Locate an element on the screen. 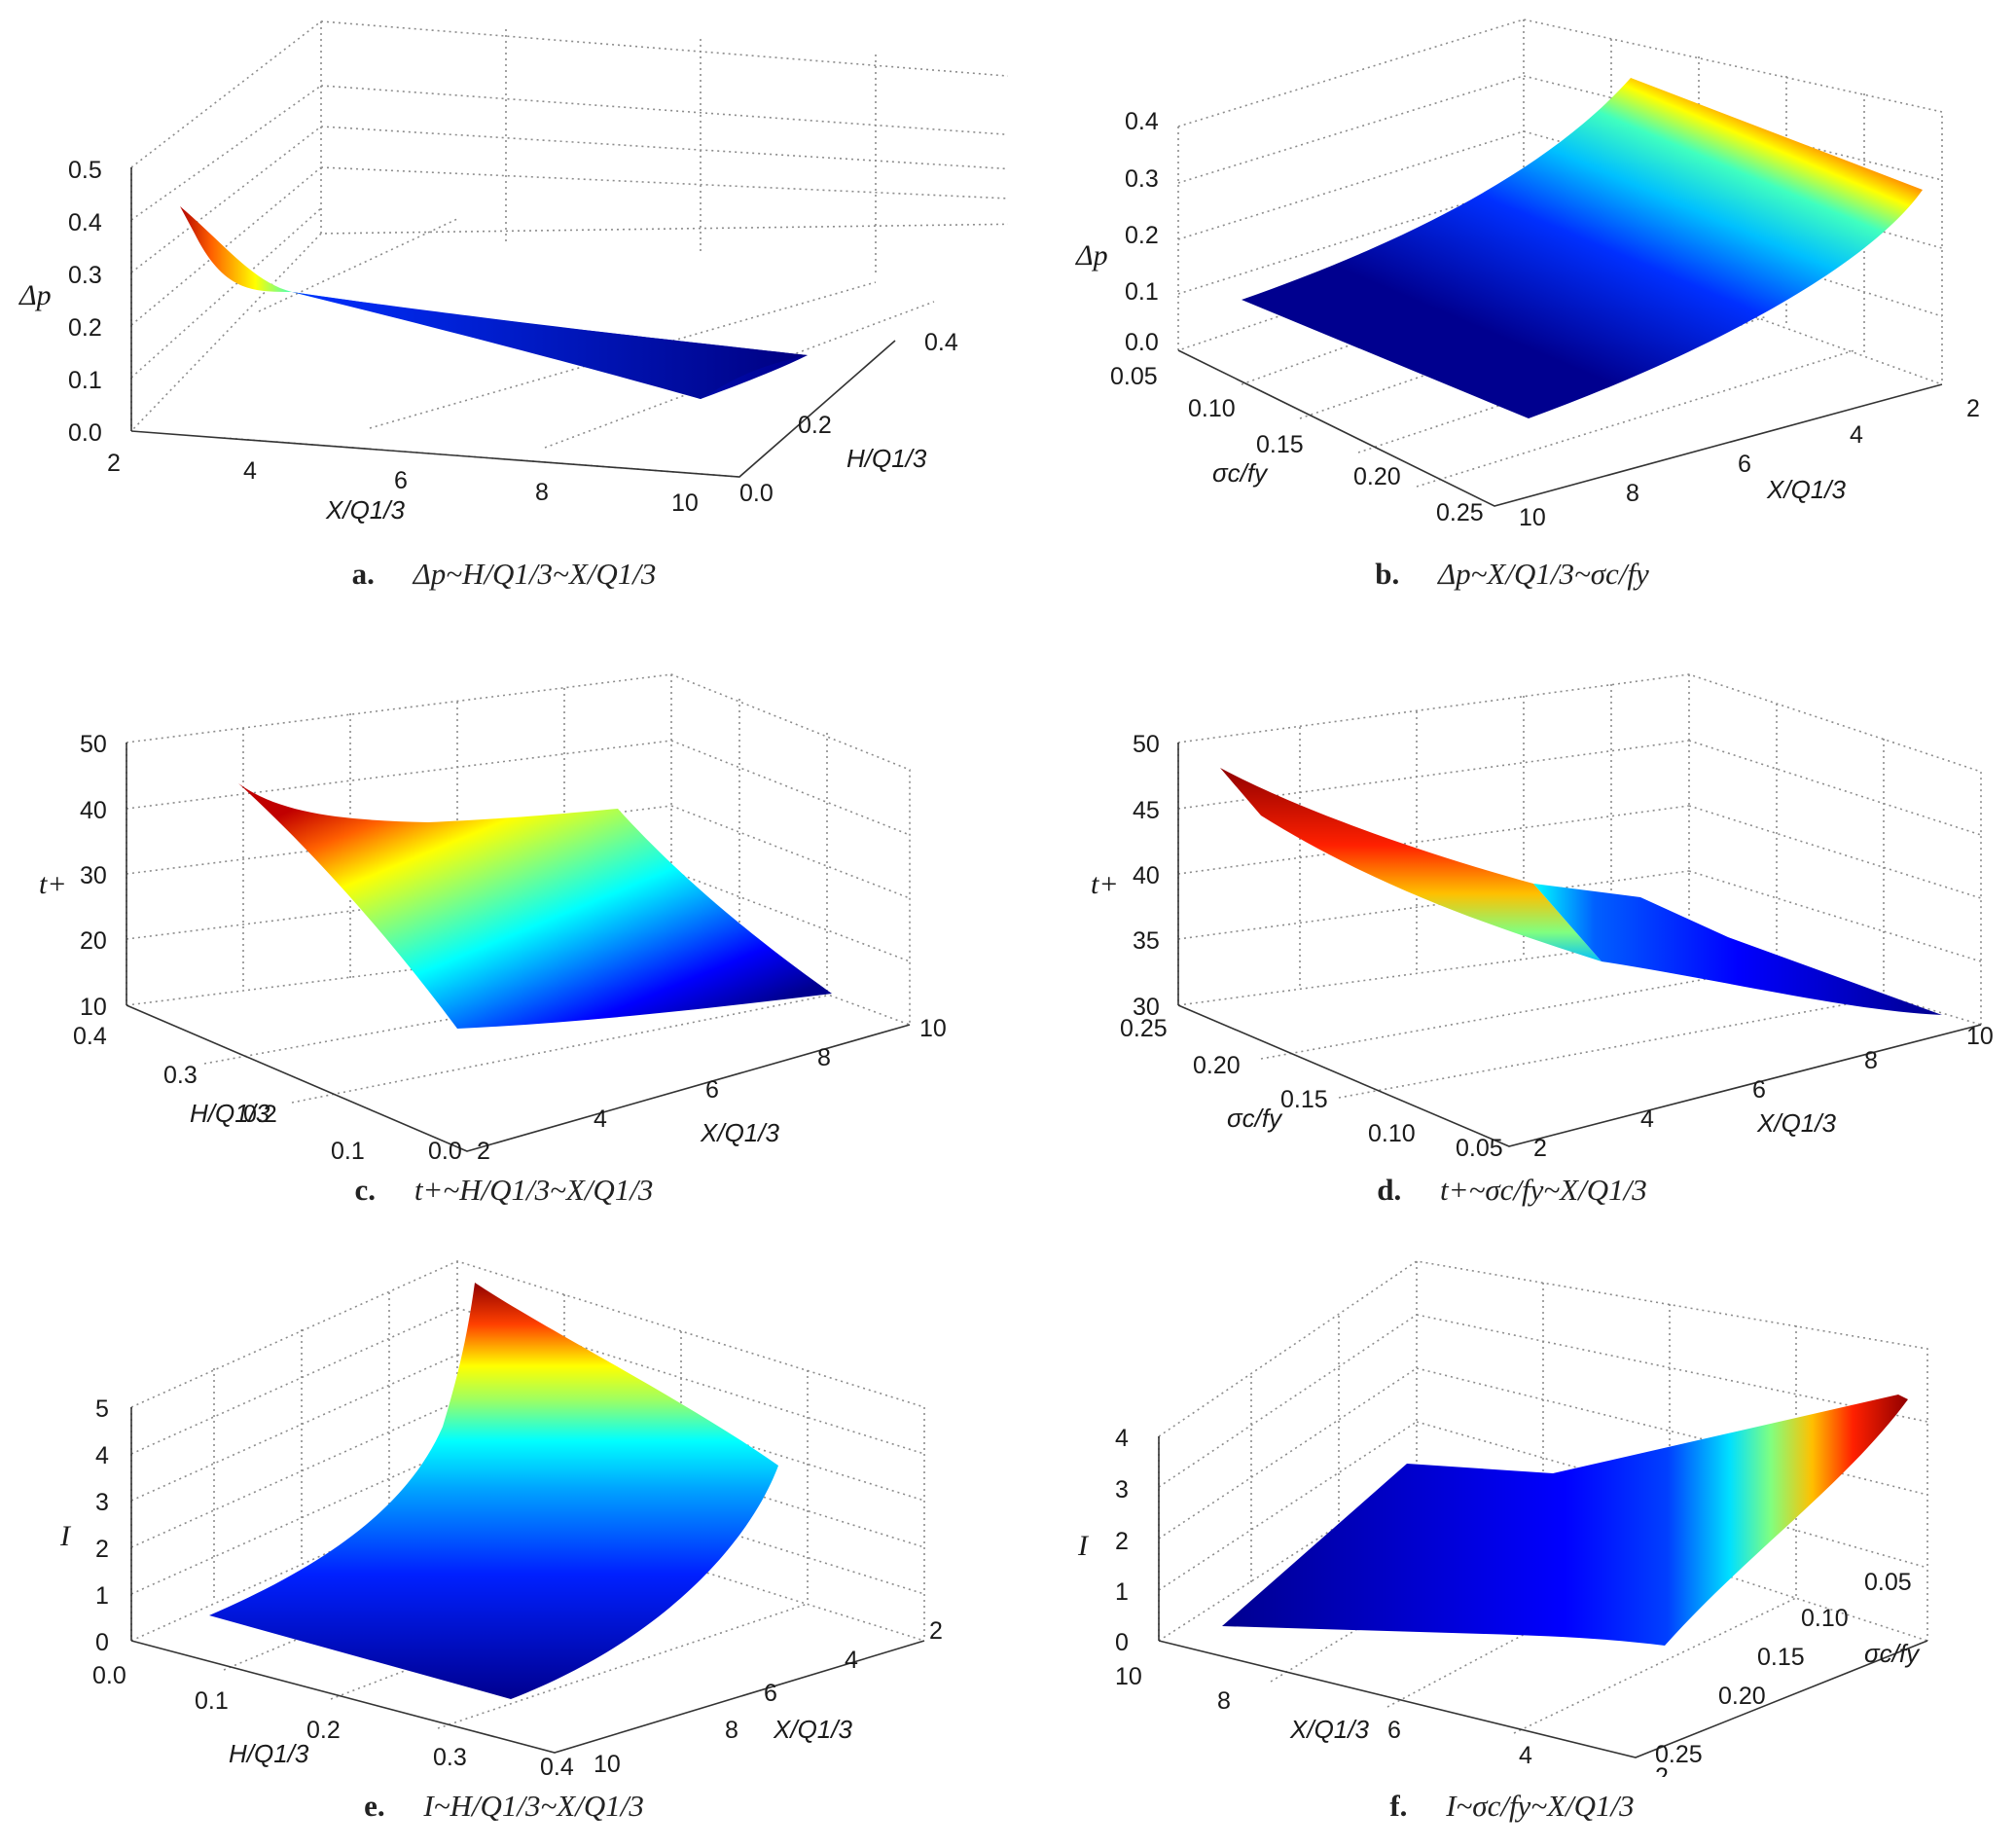 The width and height of the screenshot is (2016, 1848). y-tick: 0.4 is located at coordinates (941, 342).